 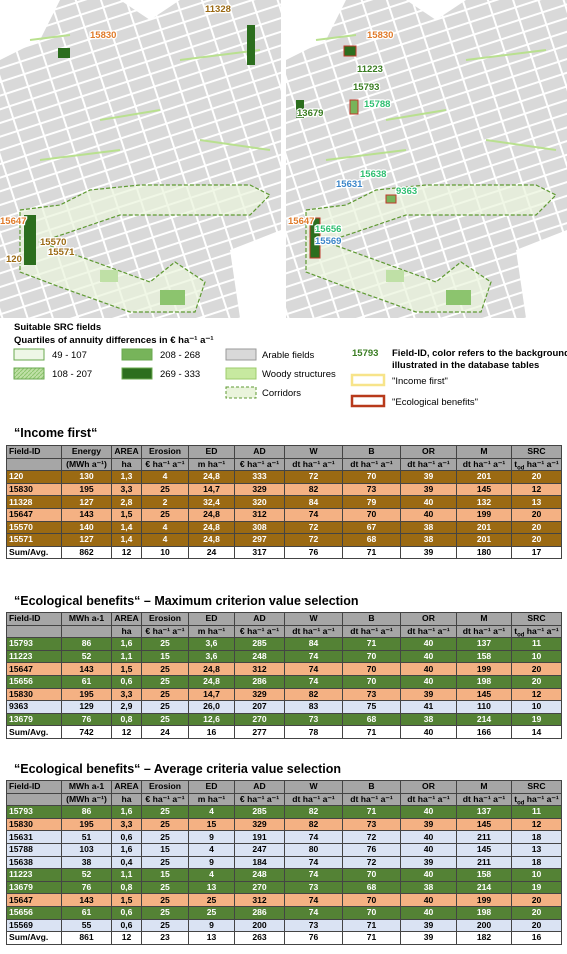 What do you see at coordinates (371, 925) in the screenshot?
I see `data-cell: 71` at bounding box center [371, 925].